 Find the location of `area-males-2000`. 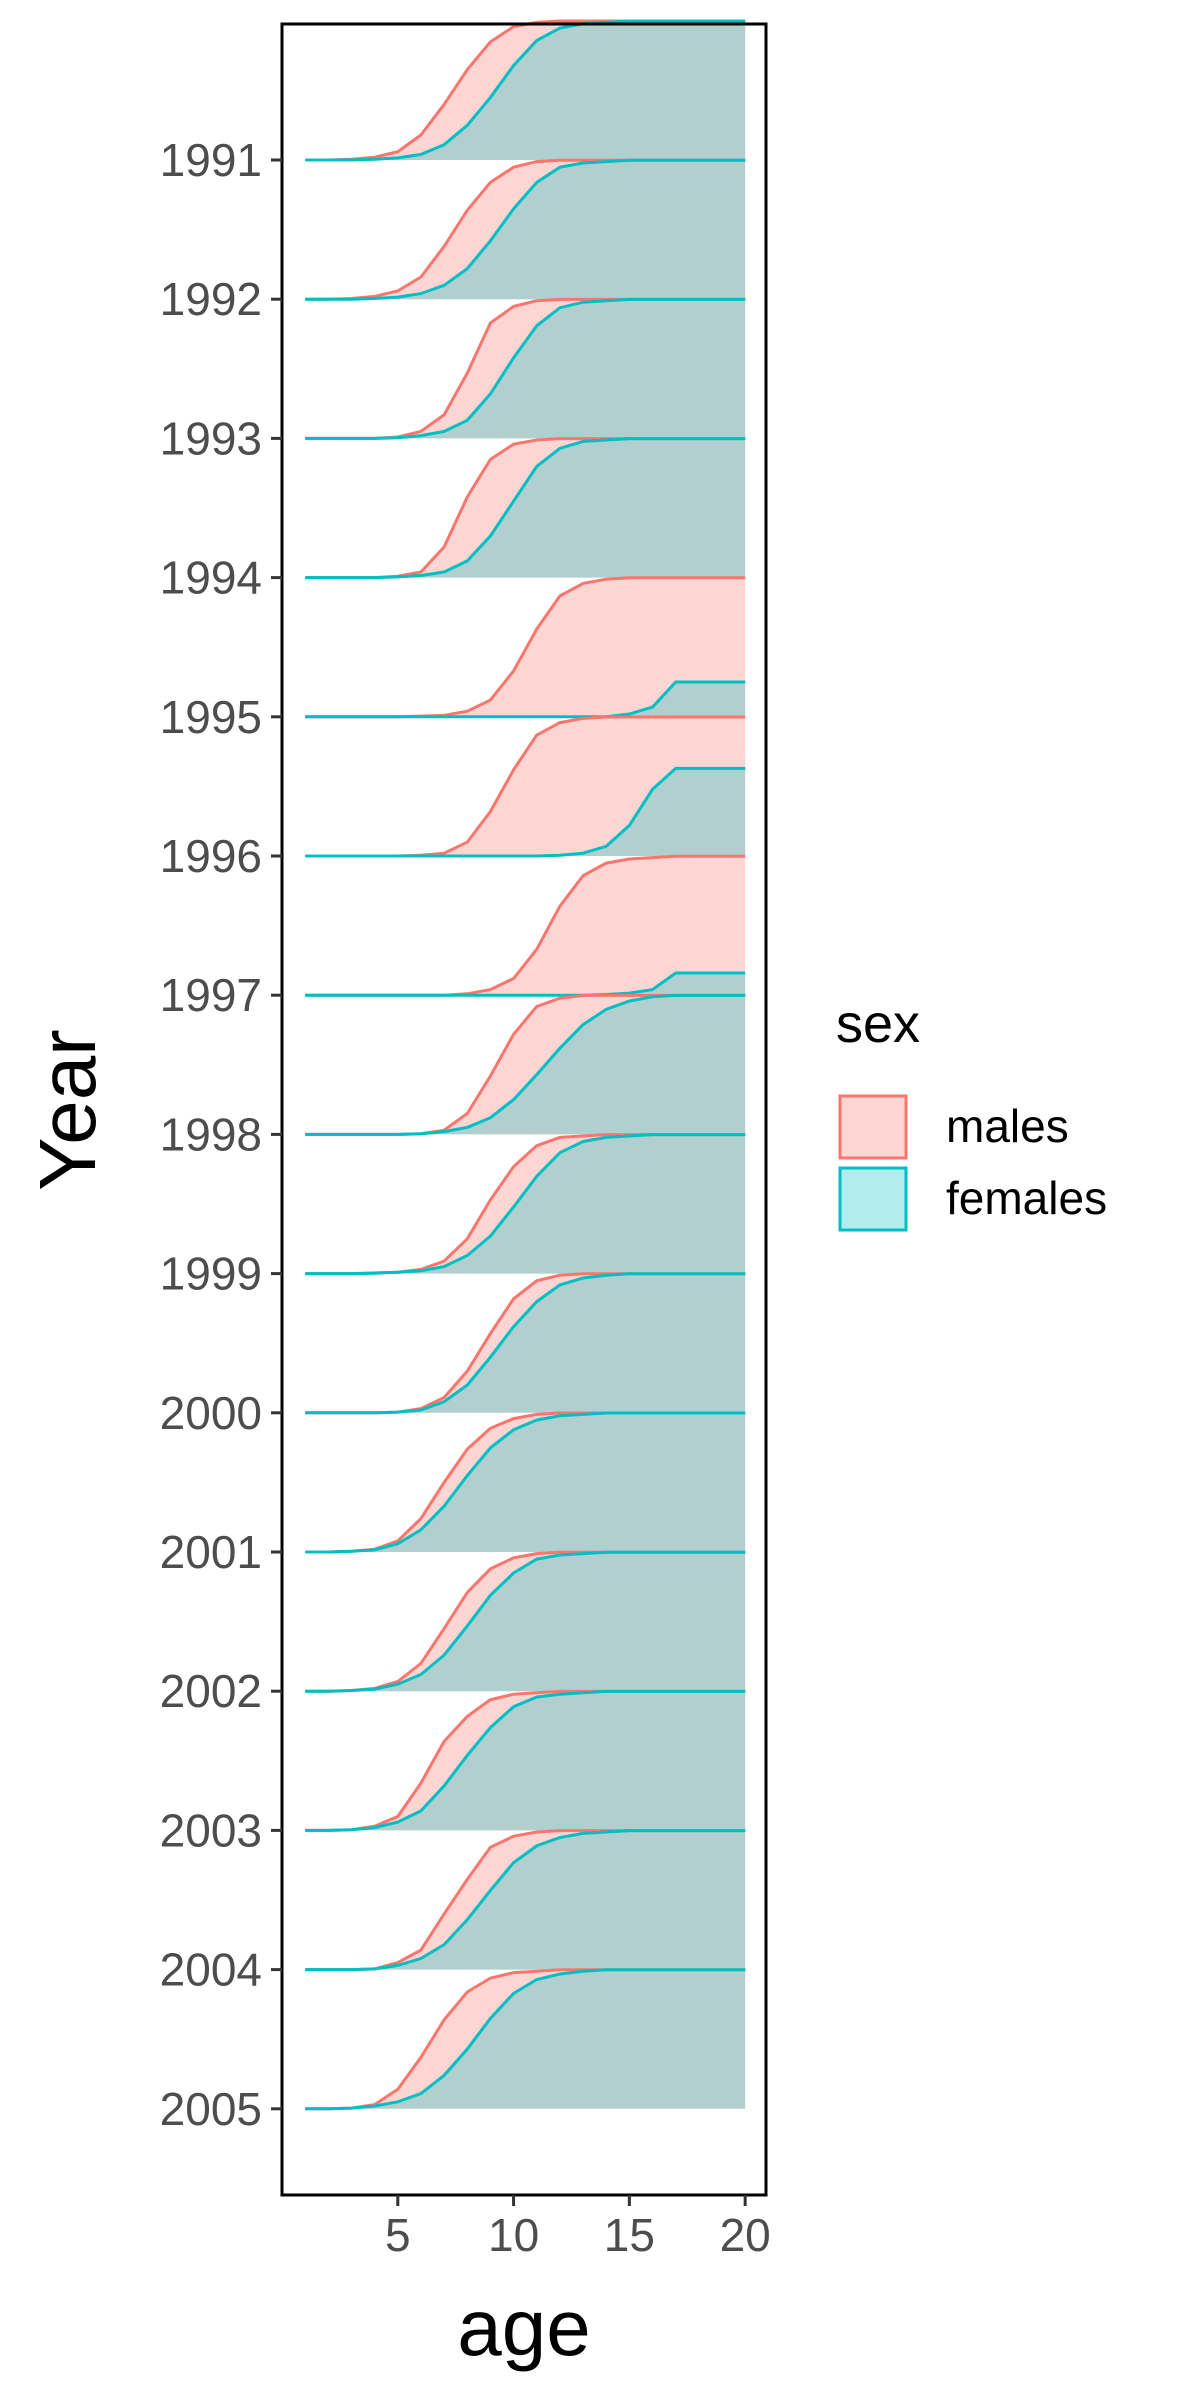

area-males-2000 is located at coordinates (525, 1343).